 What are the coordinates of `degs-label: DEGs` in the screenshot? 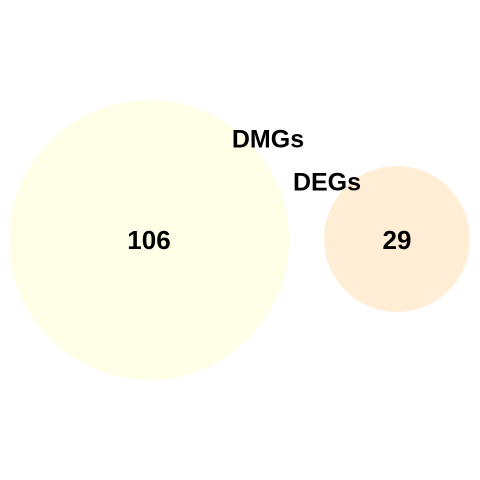 It's located at (327, 183).